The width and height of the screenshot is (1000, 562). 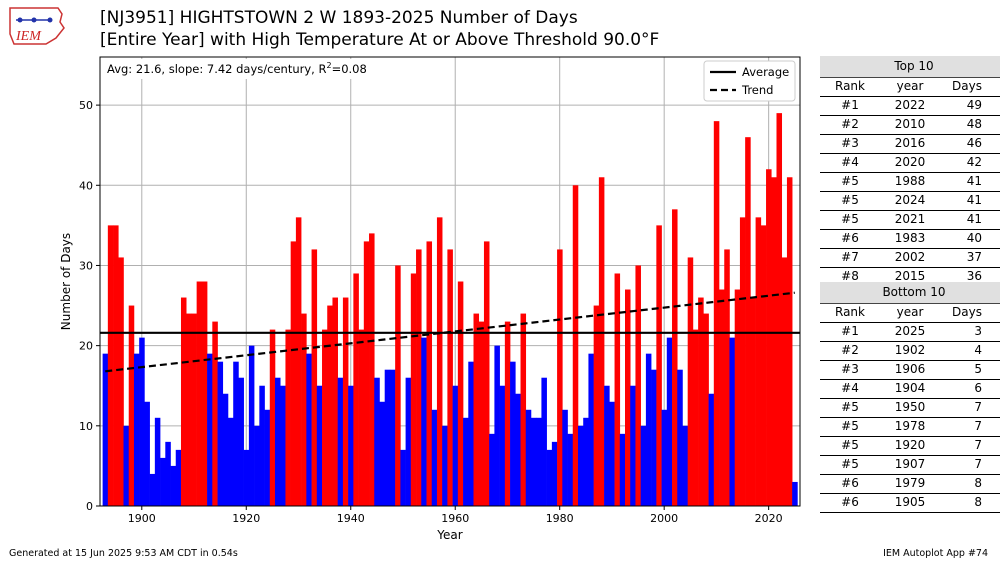 What do you see at coordinates (157, 461) in the screenshot?
I see `bar-1903` at bounding box center [157, 461].